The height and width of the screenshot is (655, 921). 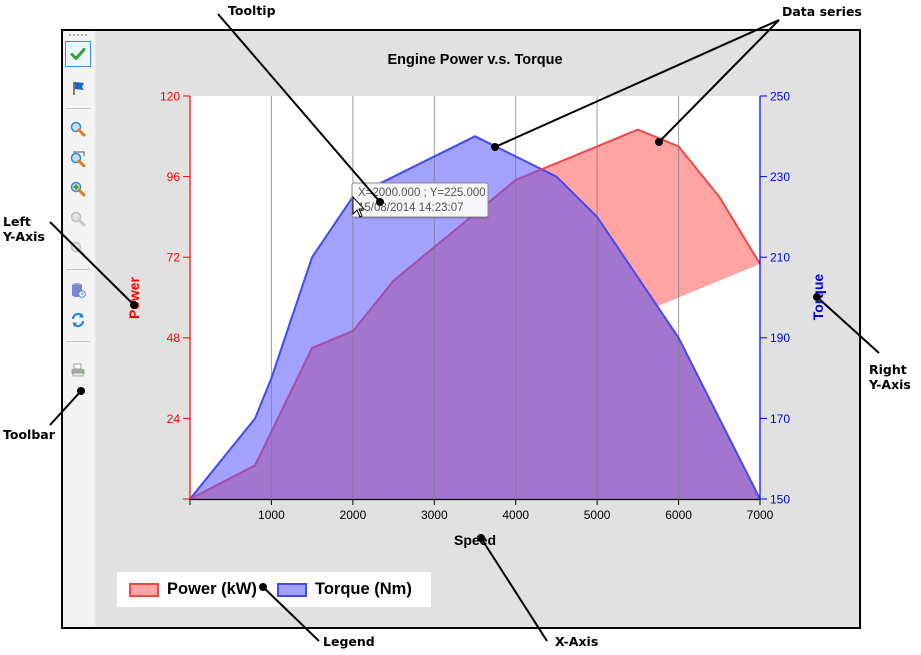 What do you see at coordinates (252, 10) in the screenshot?
I see `annotation-tooltip: Tooltip` at bounding box center [252, 10].